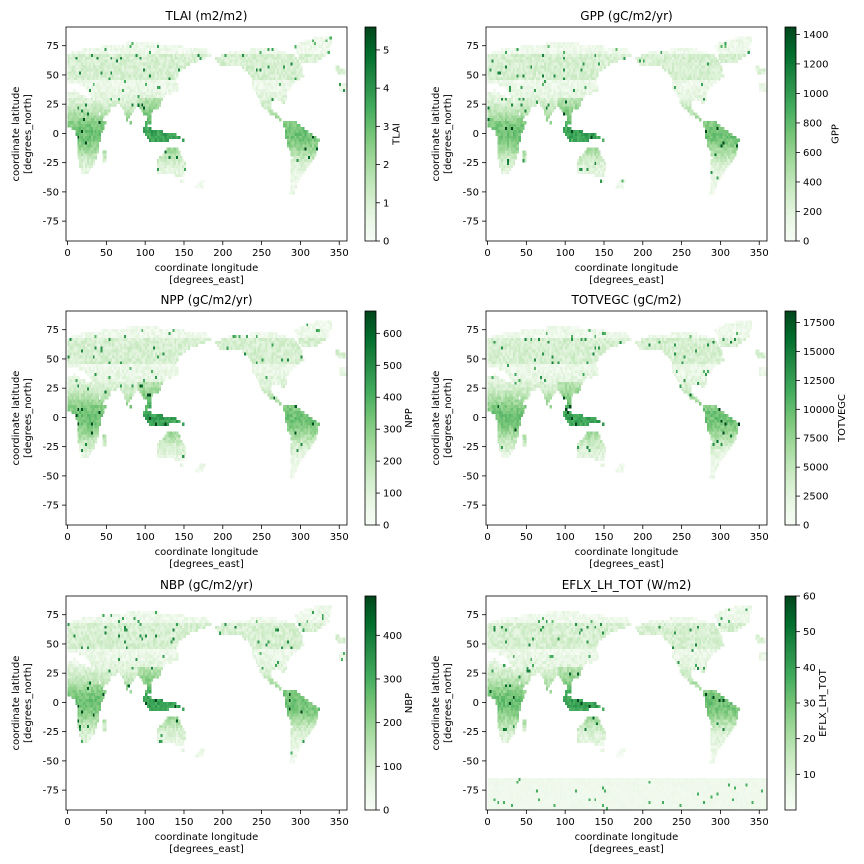 Image resolution: width=864 pixels, height=864 pixels. What do you see at coordinates (386, 165) in the screenshot?
I see `colorbar-tick-label: 2` at bounding box center [386, 165].